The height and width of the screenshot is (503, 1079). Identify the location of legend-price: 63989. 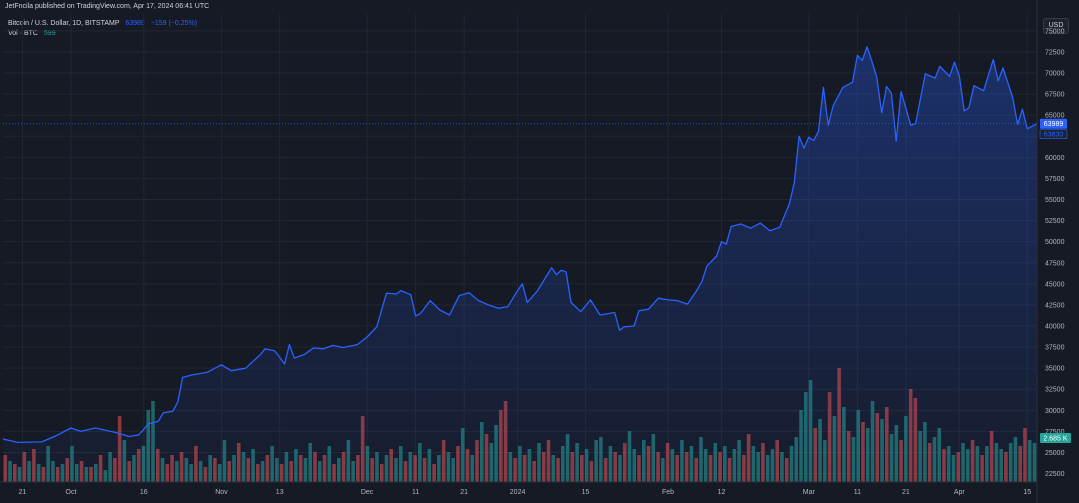
(135, 23).